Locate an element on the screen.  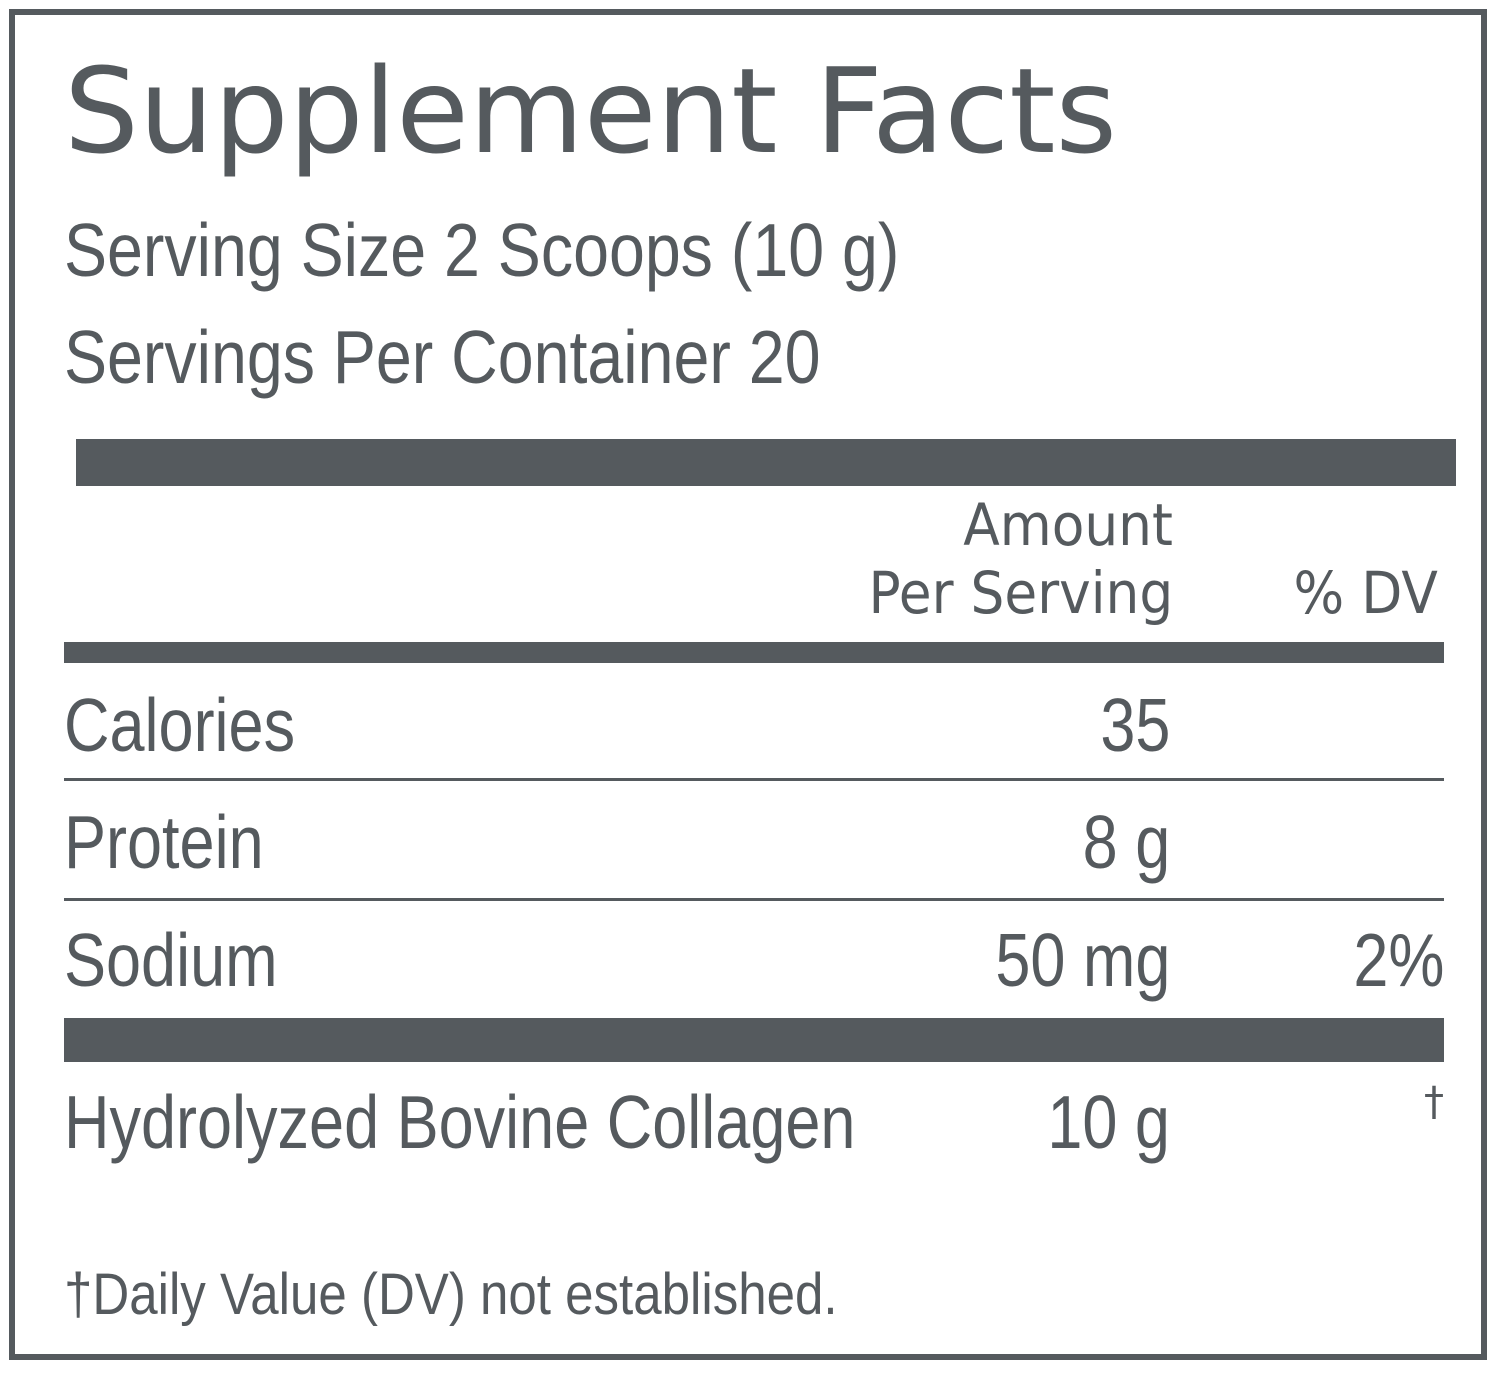
row-sodium-dv: 2% is located at coordinates (1398, 960).